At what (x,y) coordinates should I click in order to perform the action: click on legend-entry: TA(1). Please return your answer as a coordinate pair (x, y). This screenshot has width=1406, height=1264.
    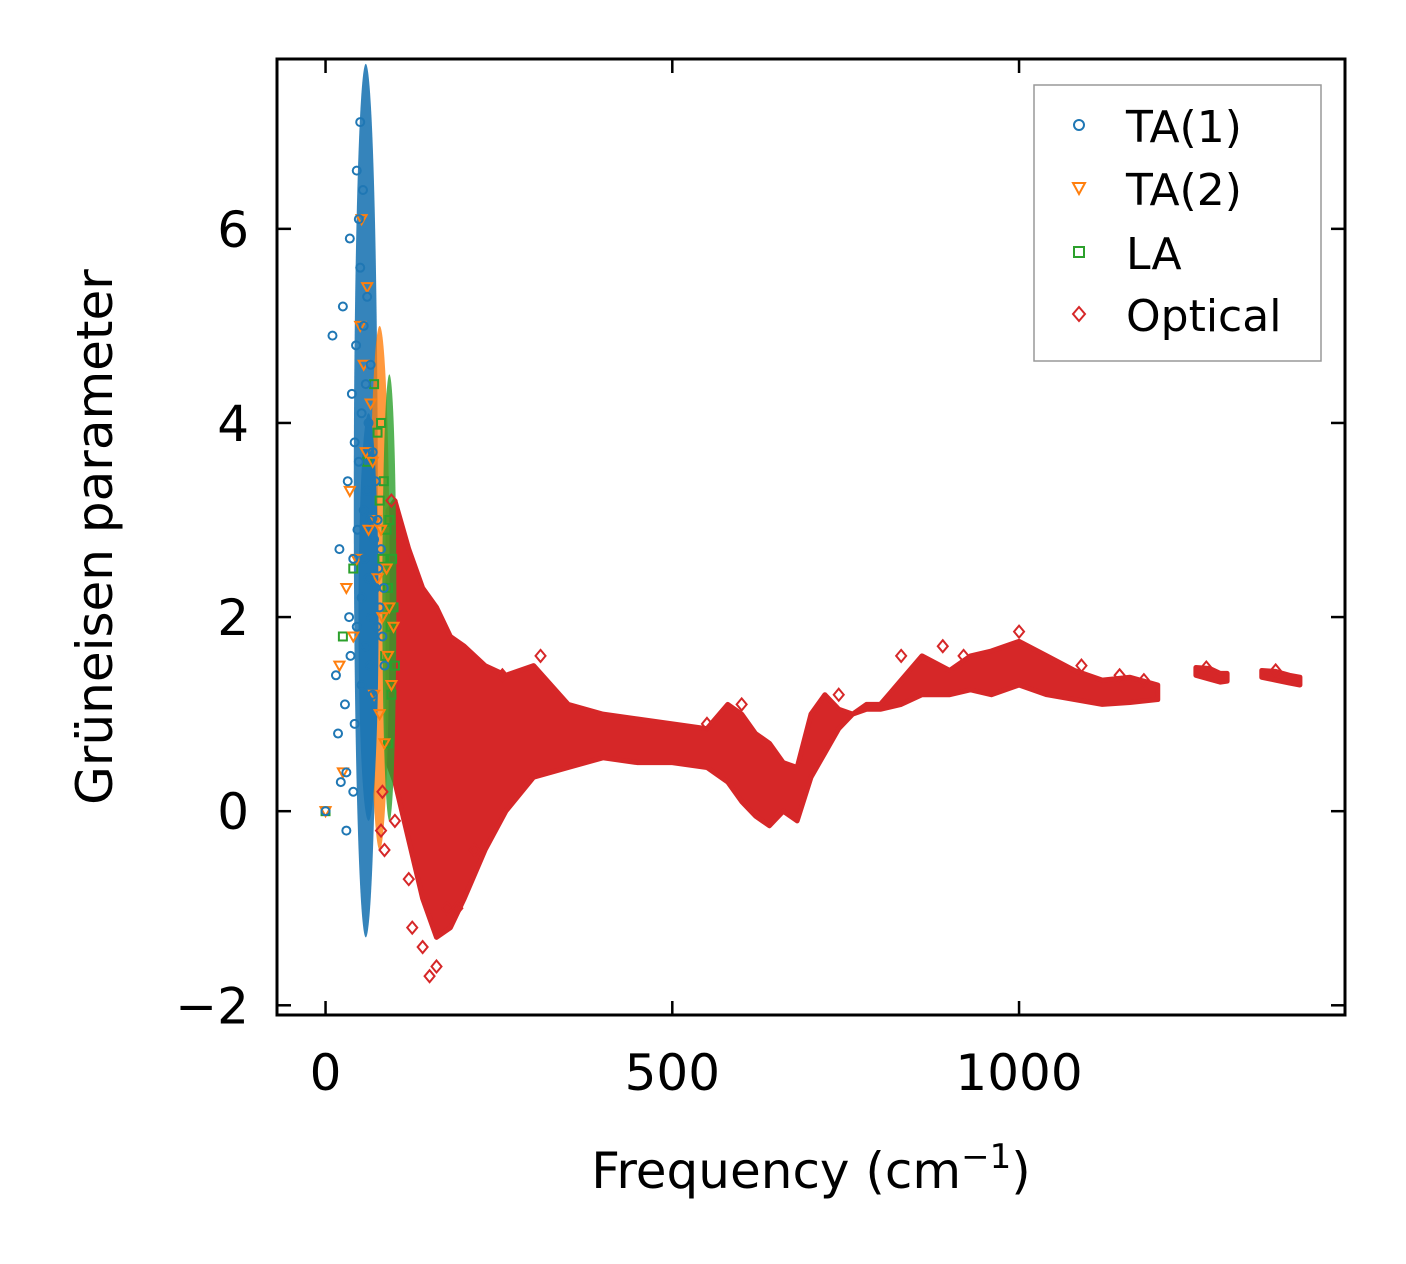
    Looking at the image, I should click on (1157, 127).